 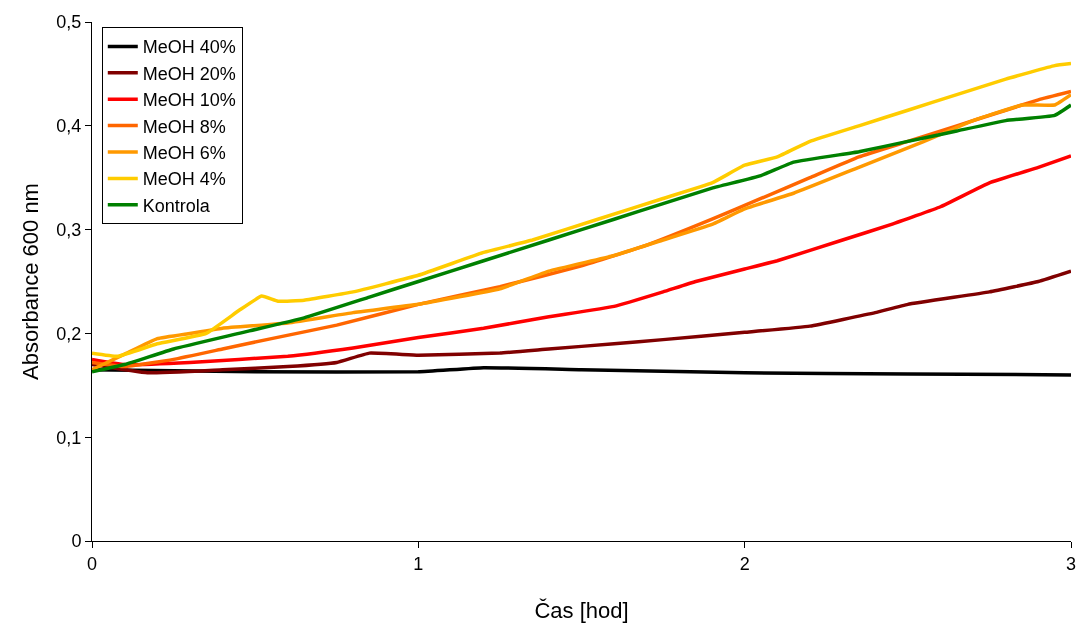 What do you see at coordinates (1071, 563) in the screenshot?
I see `x-tick-label: 3` at bounding box center [1071, 563].